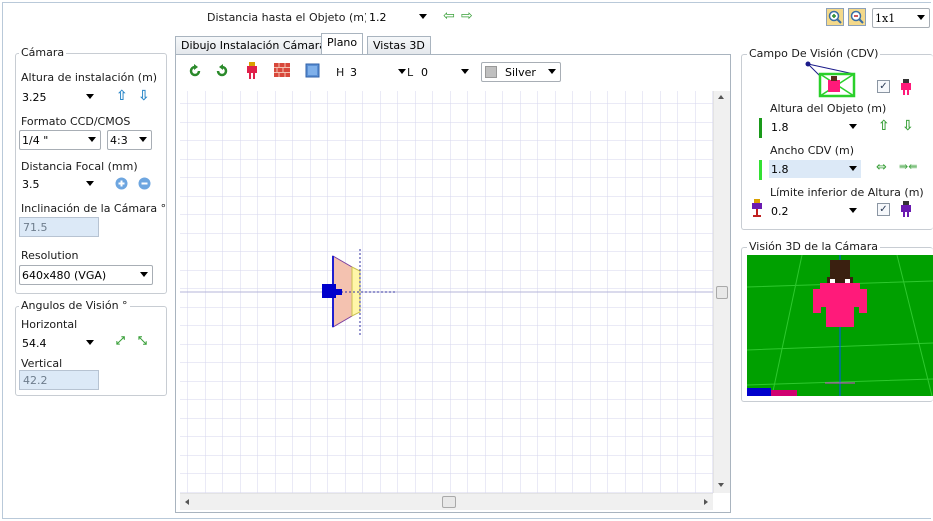 The width and height of the screenshot is (933, 521). I want to click on collapse-icon: ⤡, so click(142, 340).